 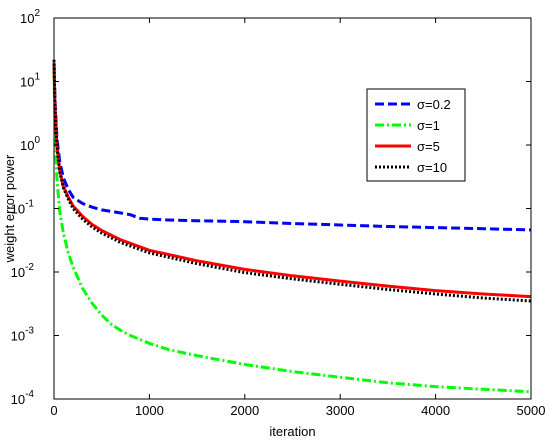 What do you see at coordinates (149, 410) in the screenshot?
I see `x-tick-label: 1000` at bounding box center [149, 410].